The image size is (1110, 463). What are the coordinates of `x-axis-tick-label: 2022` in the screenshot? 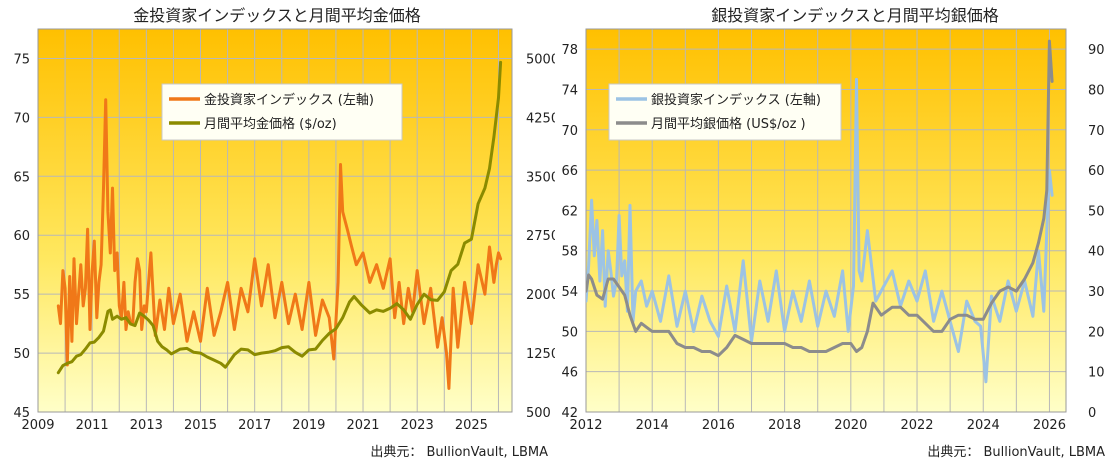 It's located at (916, 425).